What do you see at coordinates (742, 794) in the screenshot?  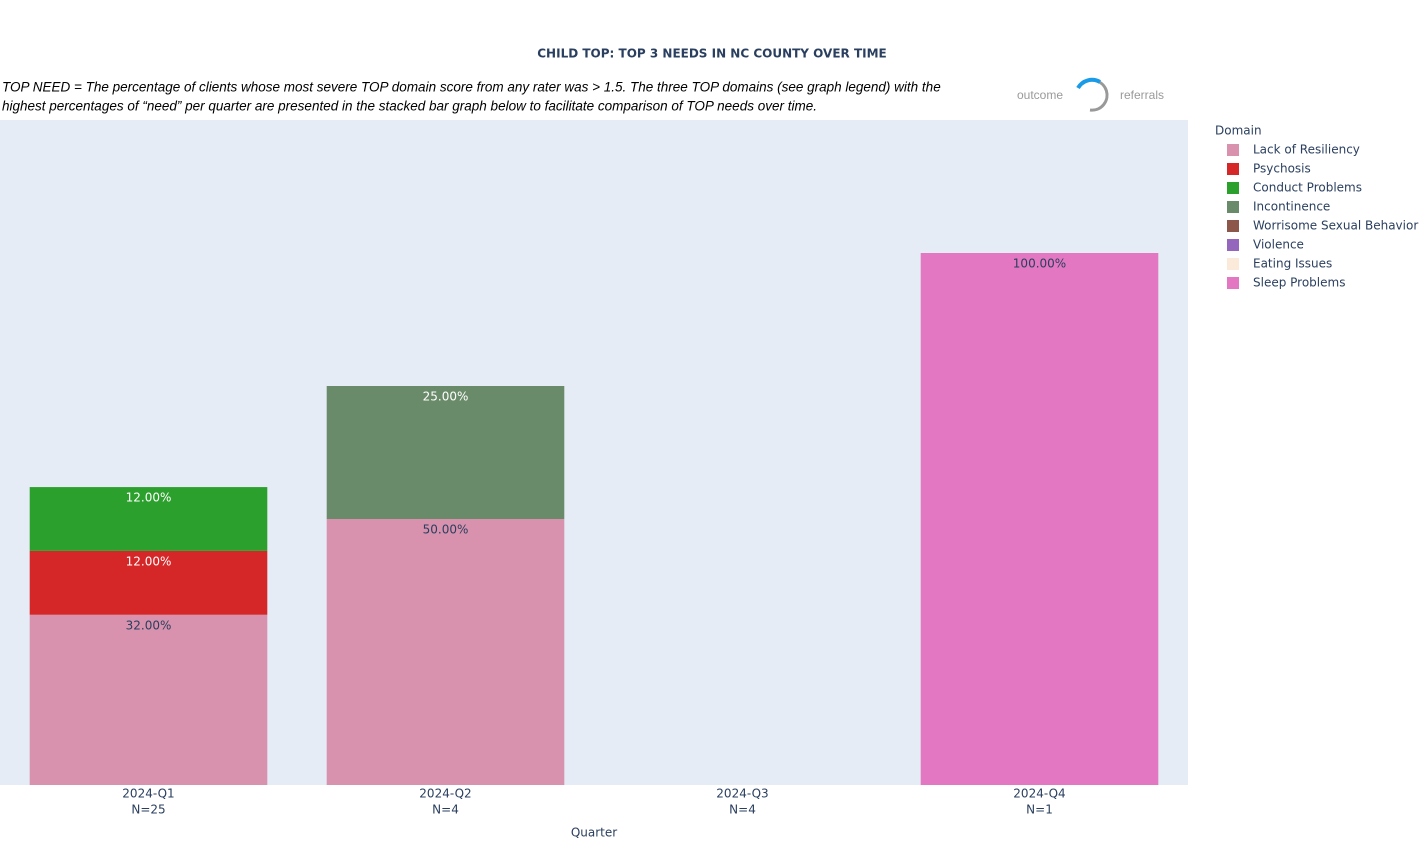 I see `x-tick-label: 2024-Q3` at bounding box center [742, 794].